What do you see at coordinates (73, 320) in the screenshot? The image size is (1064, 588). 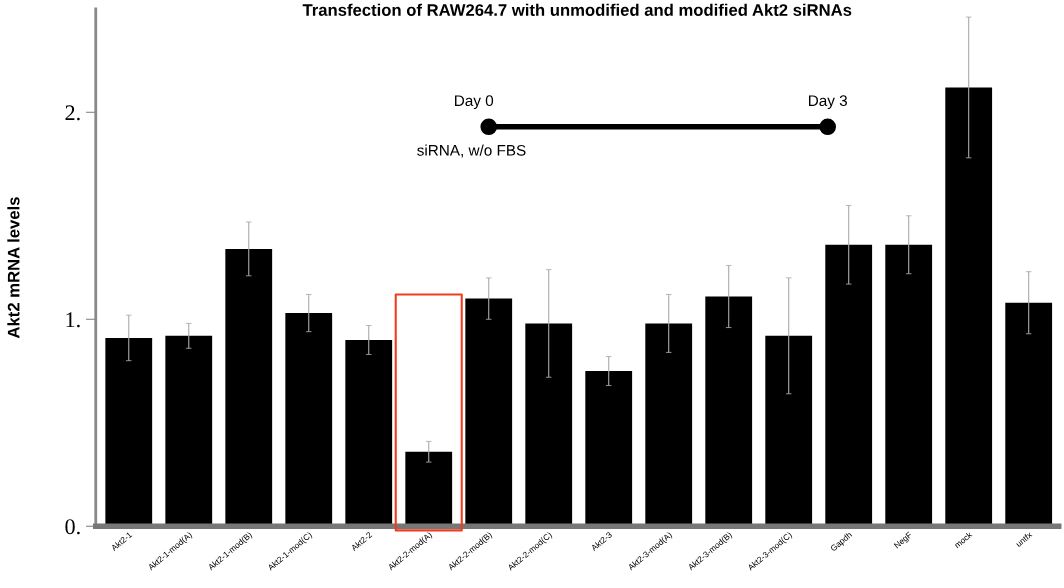 I see `y-tick-label: 1.` at bounding box center [73, 320].